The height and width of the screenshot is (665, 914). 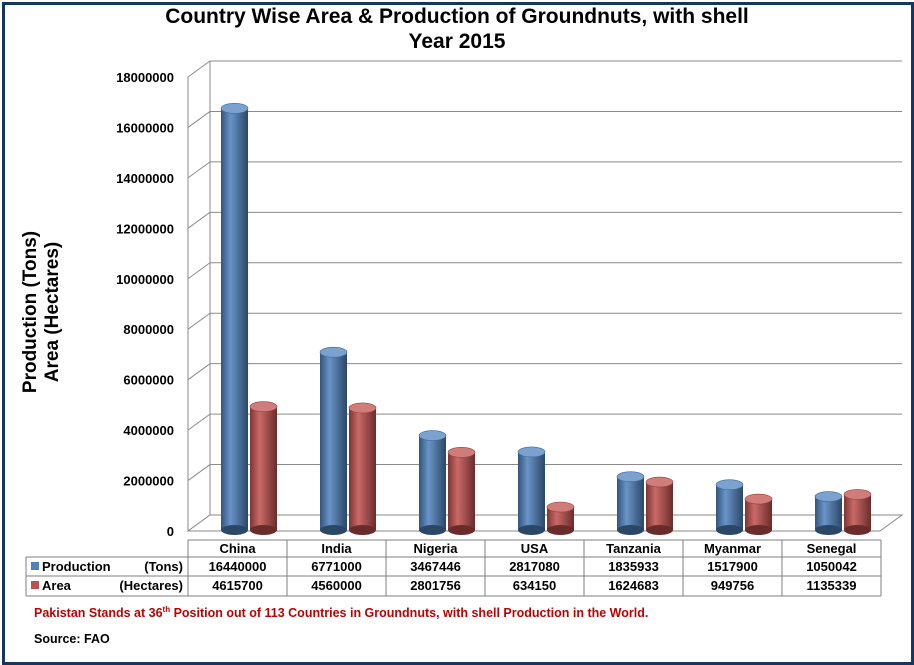 What do you see at coordinates (336, 548) in the screenshot?
I see `category-label: India` at bounding box center [336, 548].